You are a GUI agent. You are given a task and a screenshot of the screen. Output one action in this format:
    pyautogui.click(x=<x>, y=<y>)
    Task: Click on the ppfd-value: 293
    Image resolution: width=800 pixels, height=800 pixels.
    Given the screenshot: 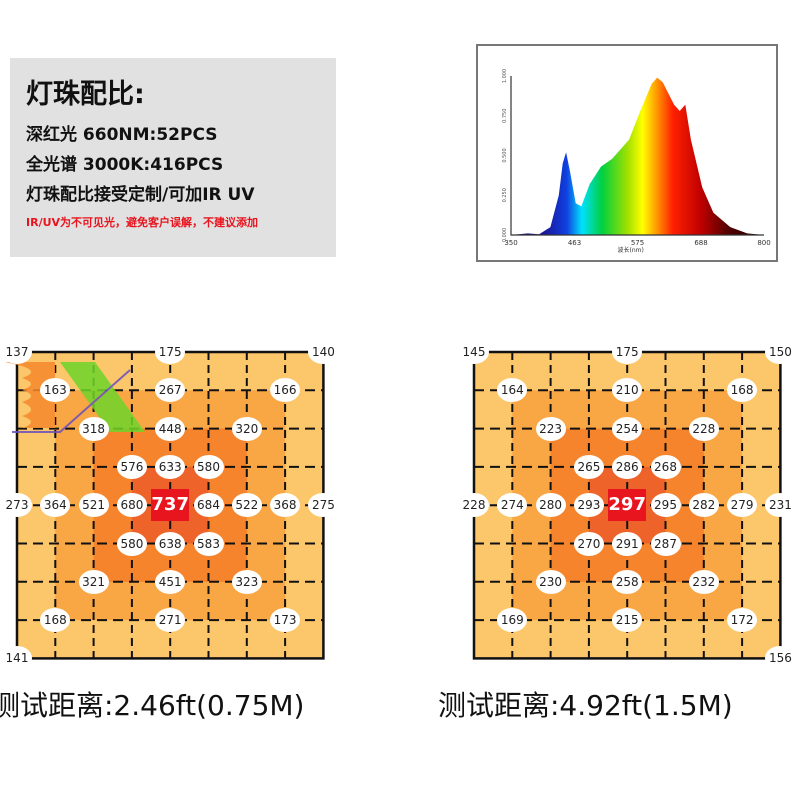 What is the action you would take?
    pyautogui.click(x=588, y=505)
    